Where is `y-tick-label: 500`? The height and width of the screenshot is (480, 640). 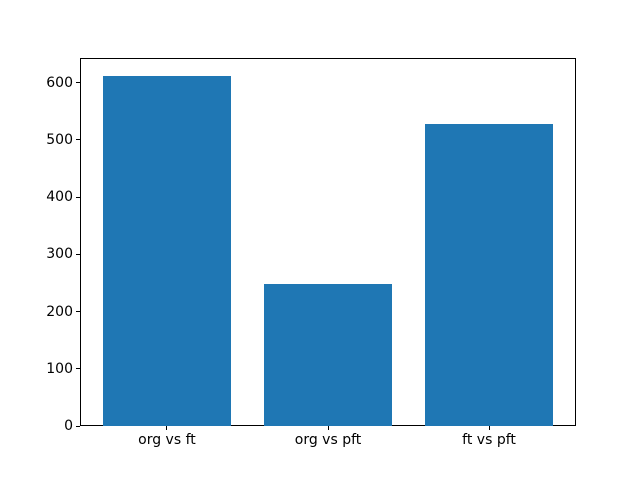 y-tick-label: 500 is located at coordinates (59, 139).